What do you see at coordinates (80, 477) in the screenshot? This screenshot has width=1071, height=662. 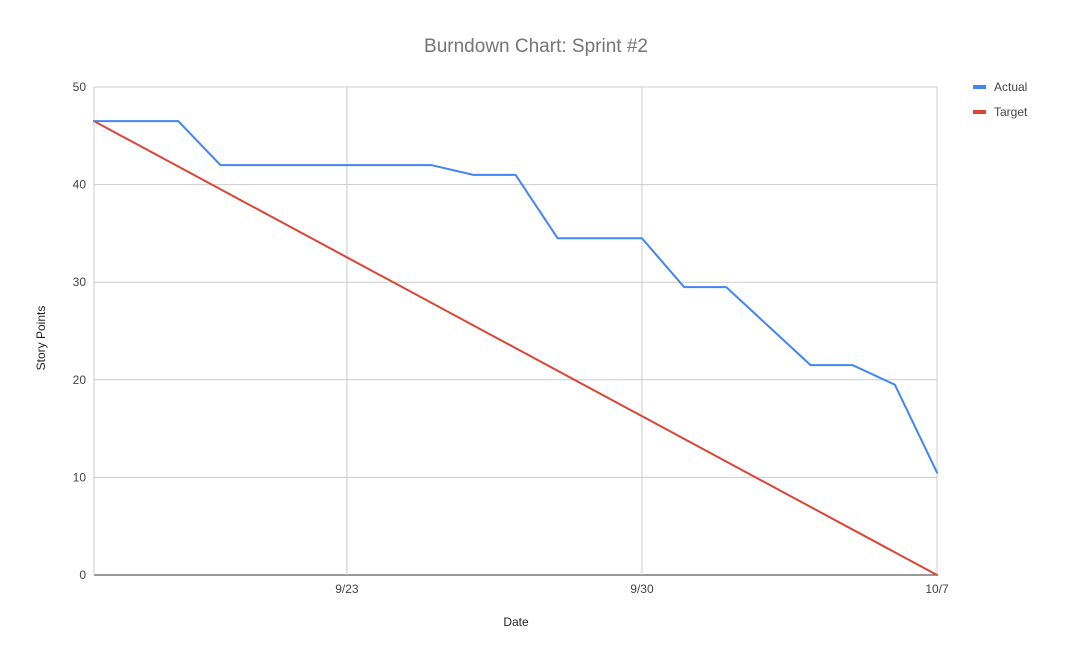 I see `y-tick-label: 10` at bounding box center [80, 477].